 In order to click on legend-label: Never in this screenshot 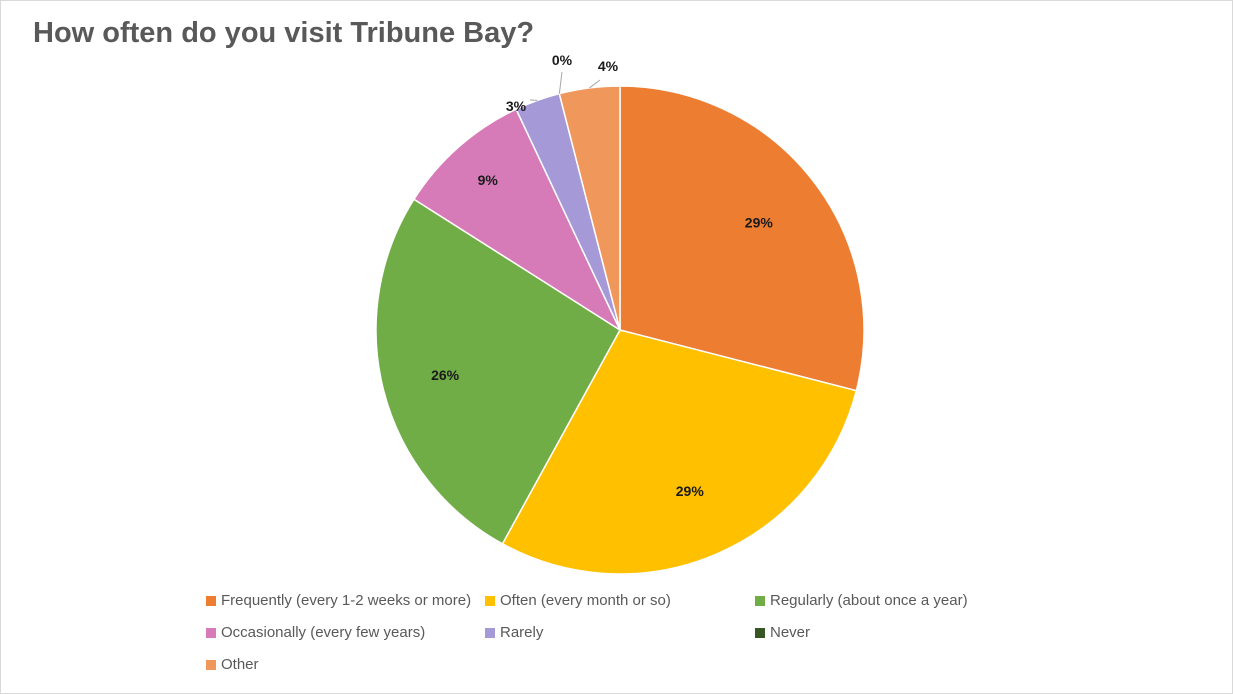, I will do `click(790, 632)`.